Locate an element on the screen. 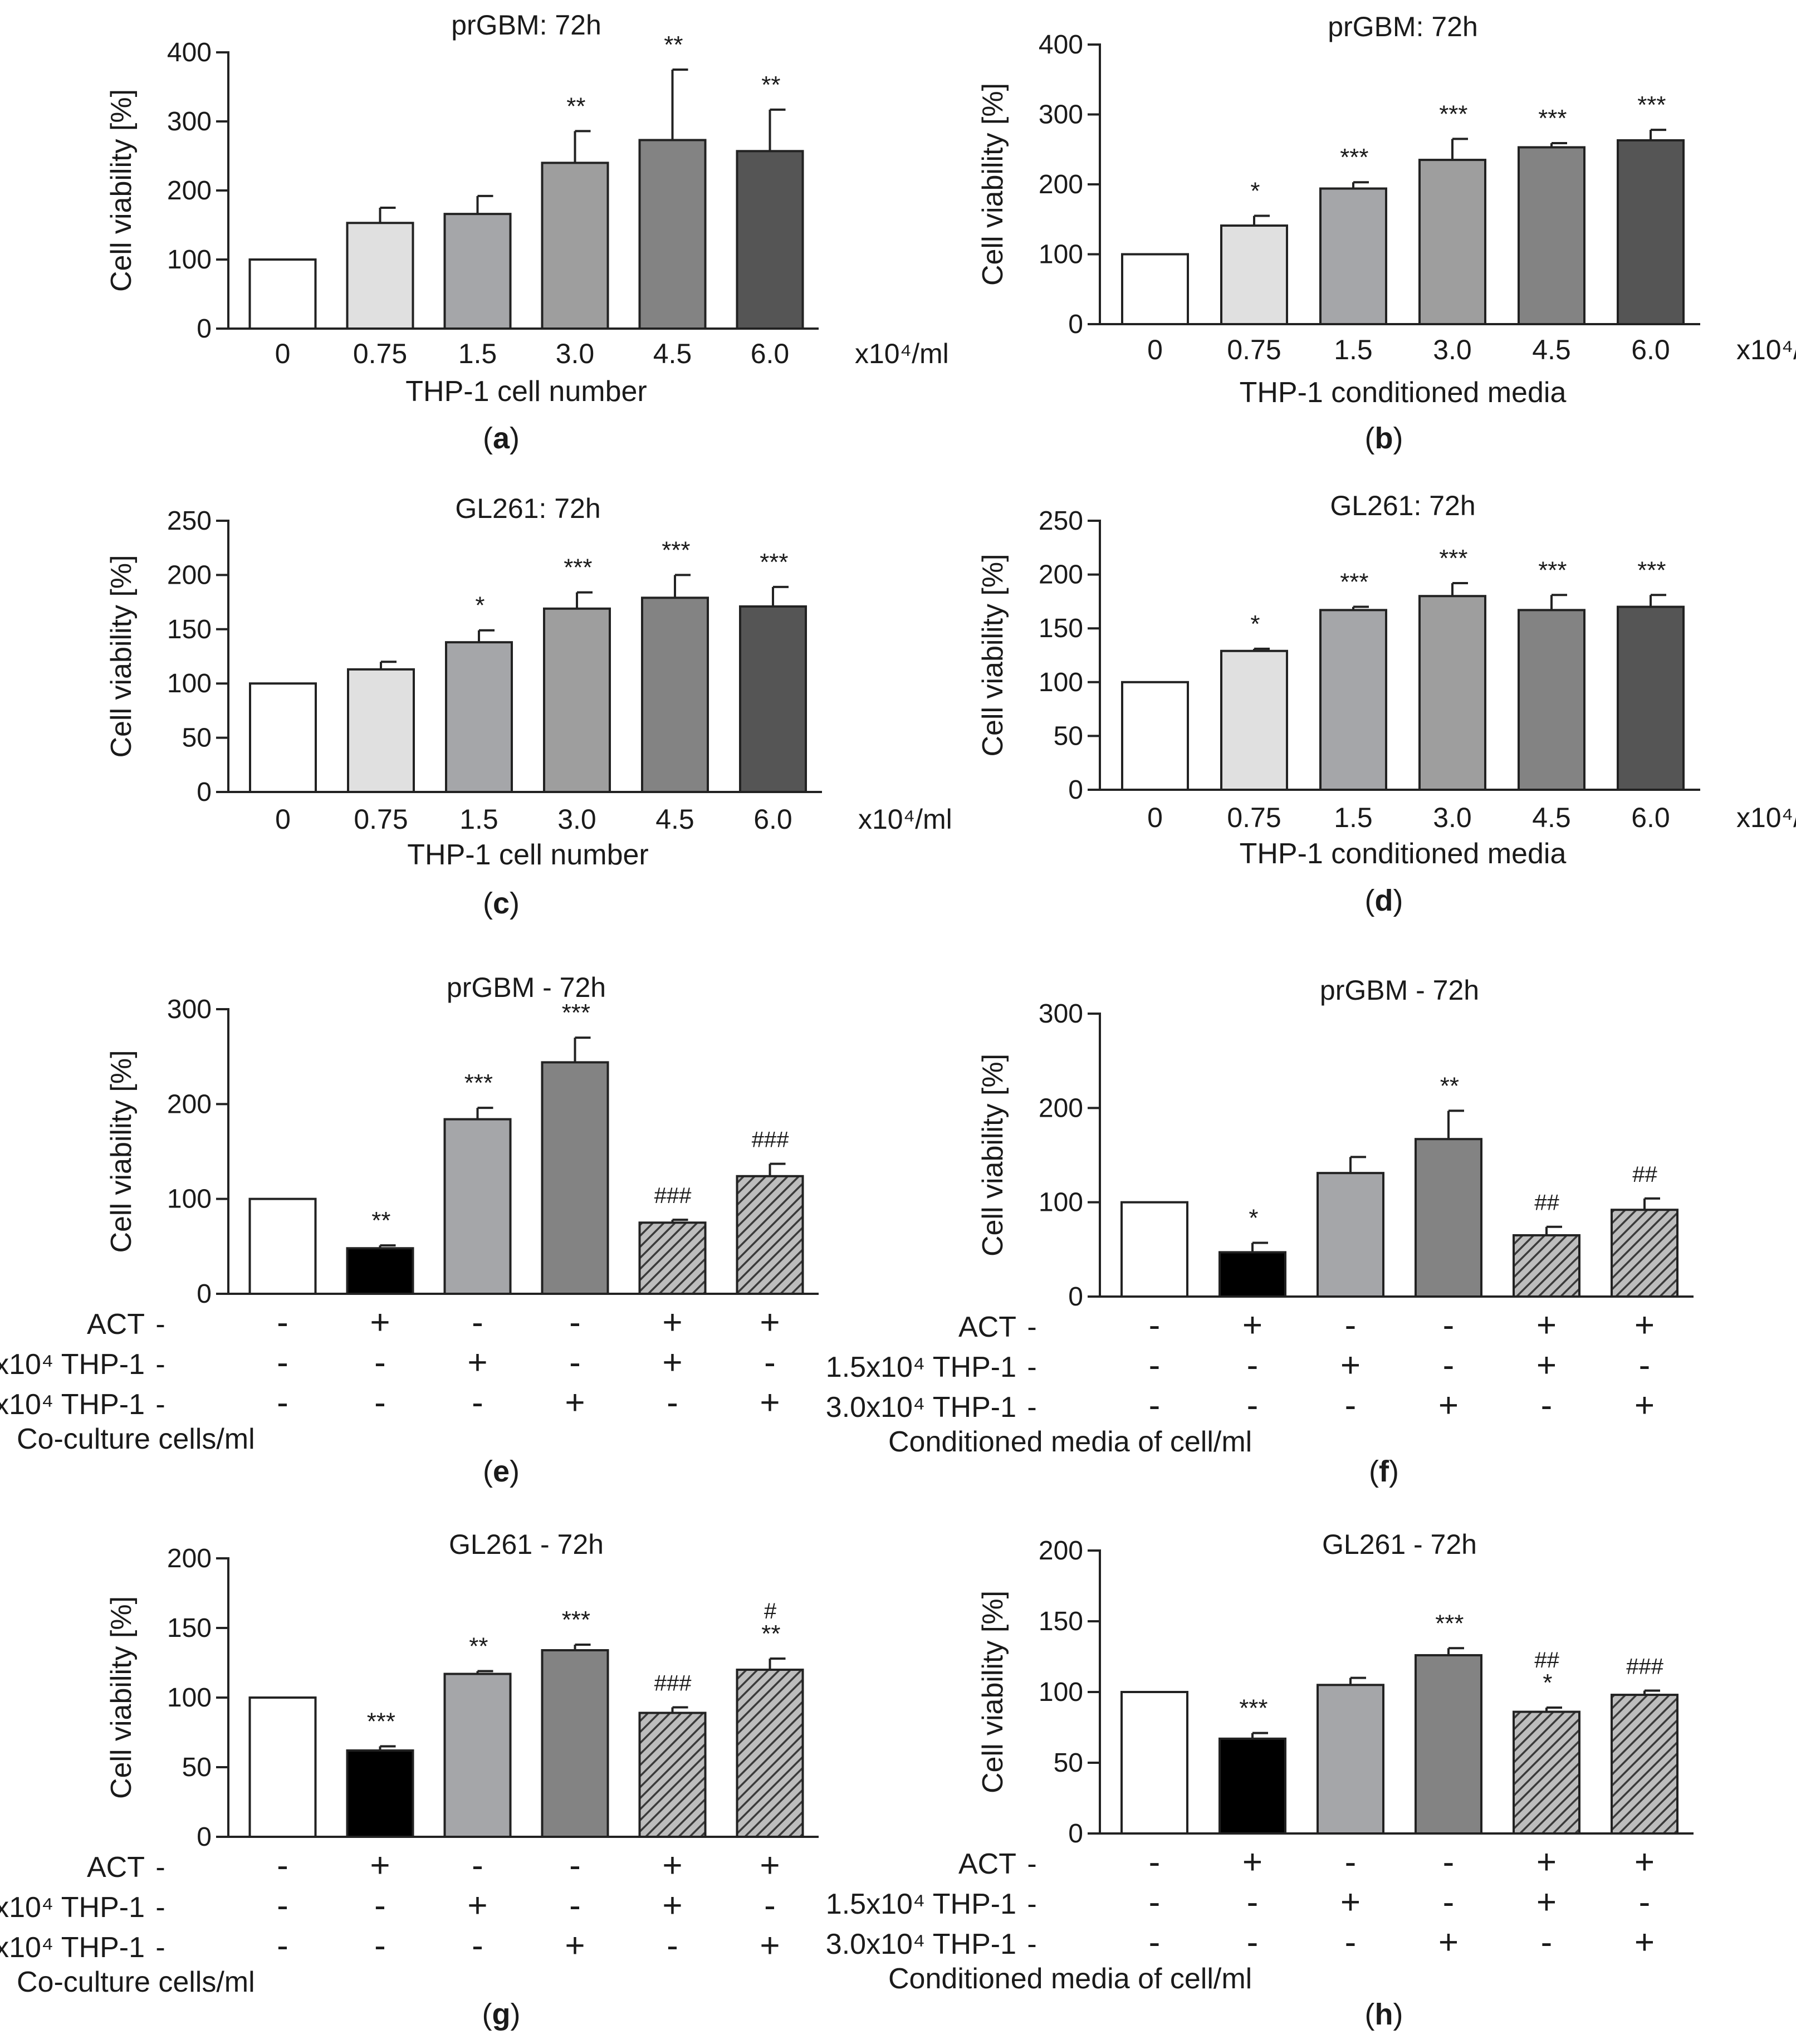 The height and width of the screenshot is (2044, 1796). panel-c-significance-label: * is located at coordinates (479, 605).